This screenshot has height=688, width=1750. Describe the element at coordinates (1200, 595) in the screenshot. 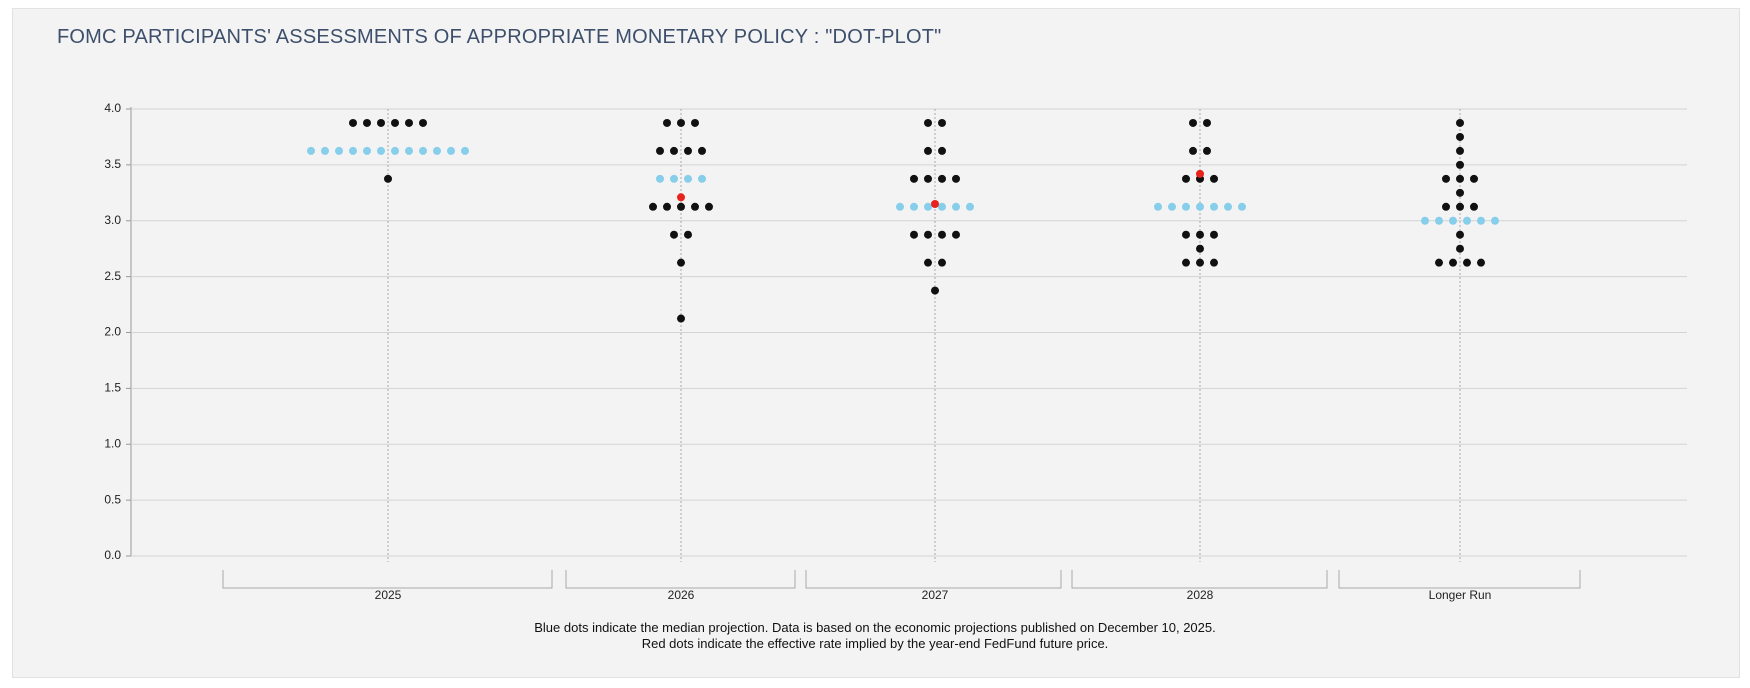

I see `x-tick-label: 2028` at that location.